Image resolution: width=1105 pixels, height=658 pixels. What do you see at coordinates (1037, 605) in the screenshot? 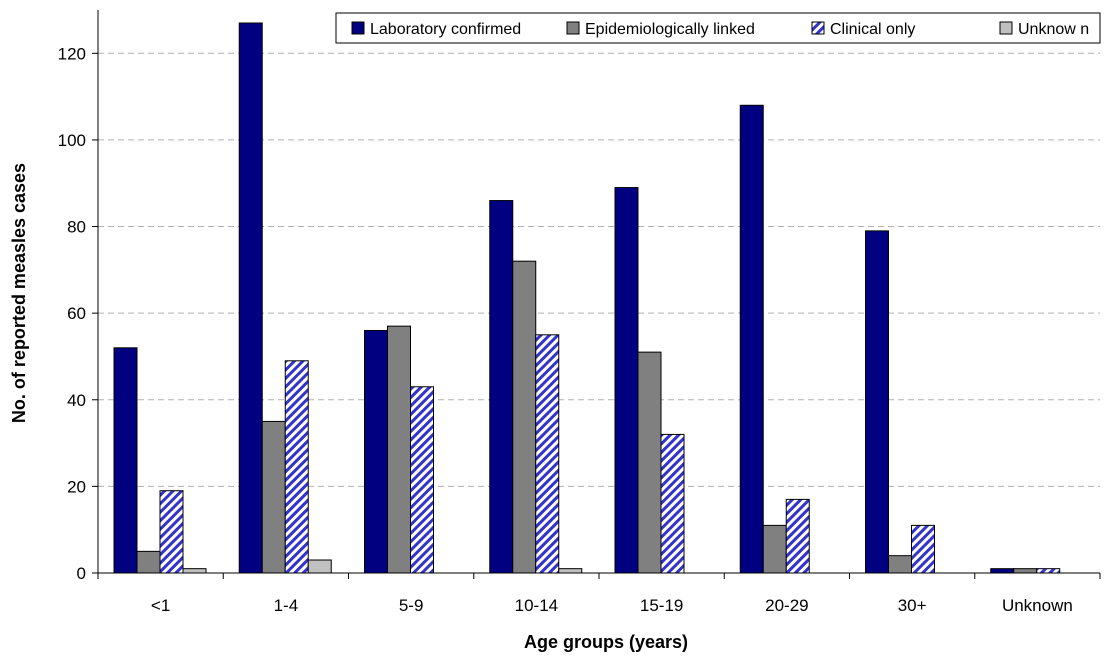
I see `x-tick-label: Unknown` at bounding box center [1037, 605].